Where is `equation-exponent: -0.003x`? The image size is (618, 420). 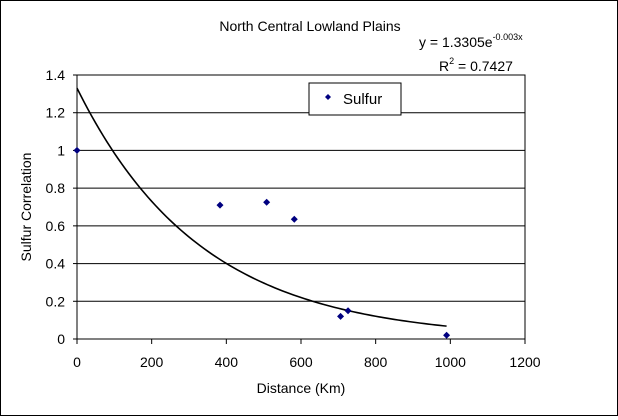 equation-exponent: -0.003x is located at coordinates (508, 37).